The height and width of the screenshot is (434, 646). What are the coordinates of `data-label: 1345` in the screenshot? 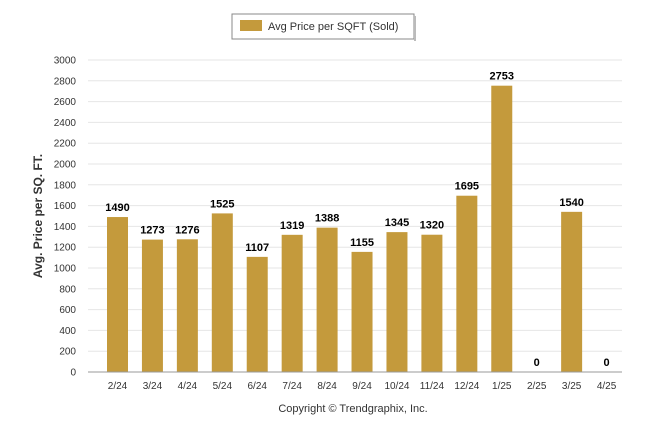 It's located at (397, 223).